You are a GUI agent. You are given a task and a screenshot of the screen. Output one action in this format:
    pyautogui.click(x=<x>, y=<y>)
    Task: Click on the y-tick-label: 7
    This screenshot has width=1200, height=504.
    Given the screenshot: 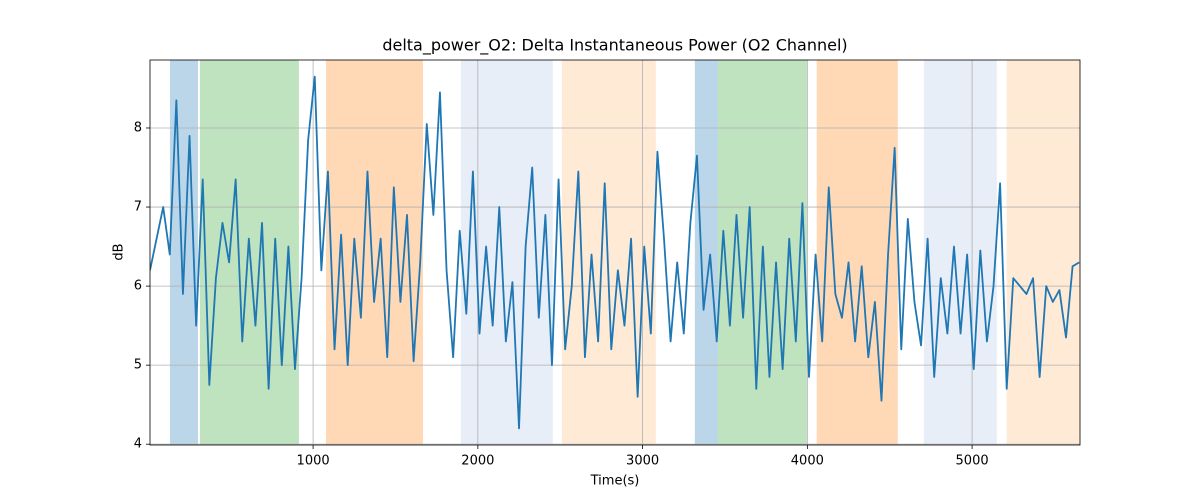 What is the action you would take?
    pyautogui.click(x=138, y=207)
    